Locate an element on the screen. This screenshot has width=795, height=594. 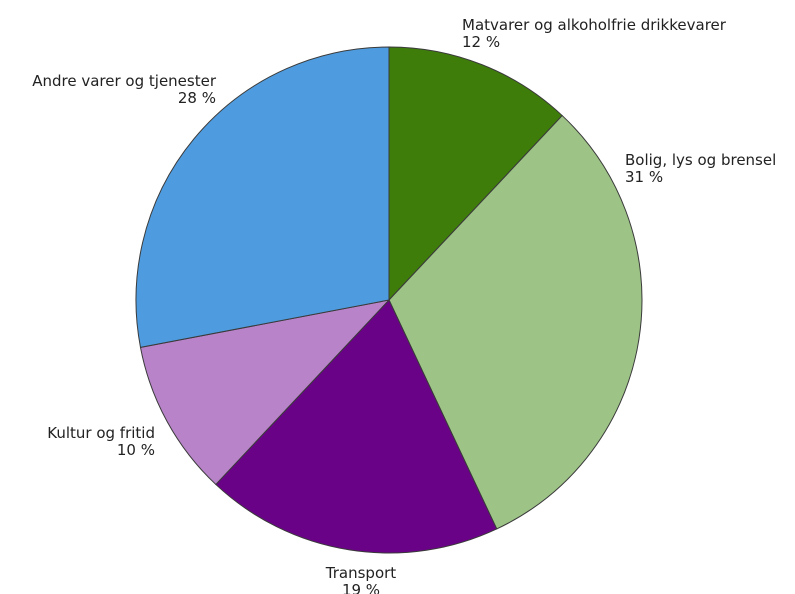
slice-label-2: Transport is located at coordinates (361, 573).